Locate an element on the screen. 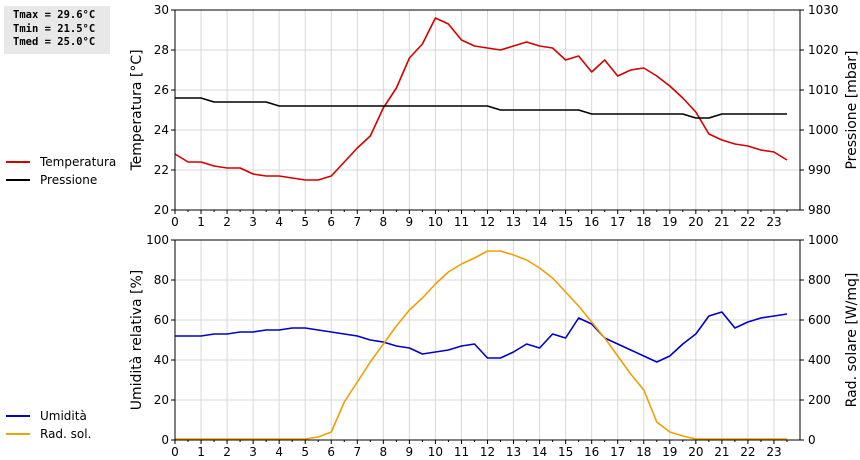  legend-label-umidita: Umidità is located at coordinates (63, 416).